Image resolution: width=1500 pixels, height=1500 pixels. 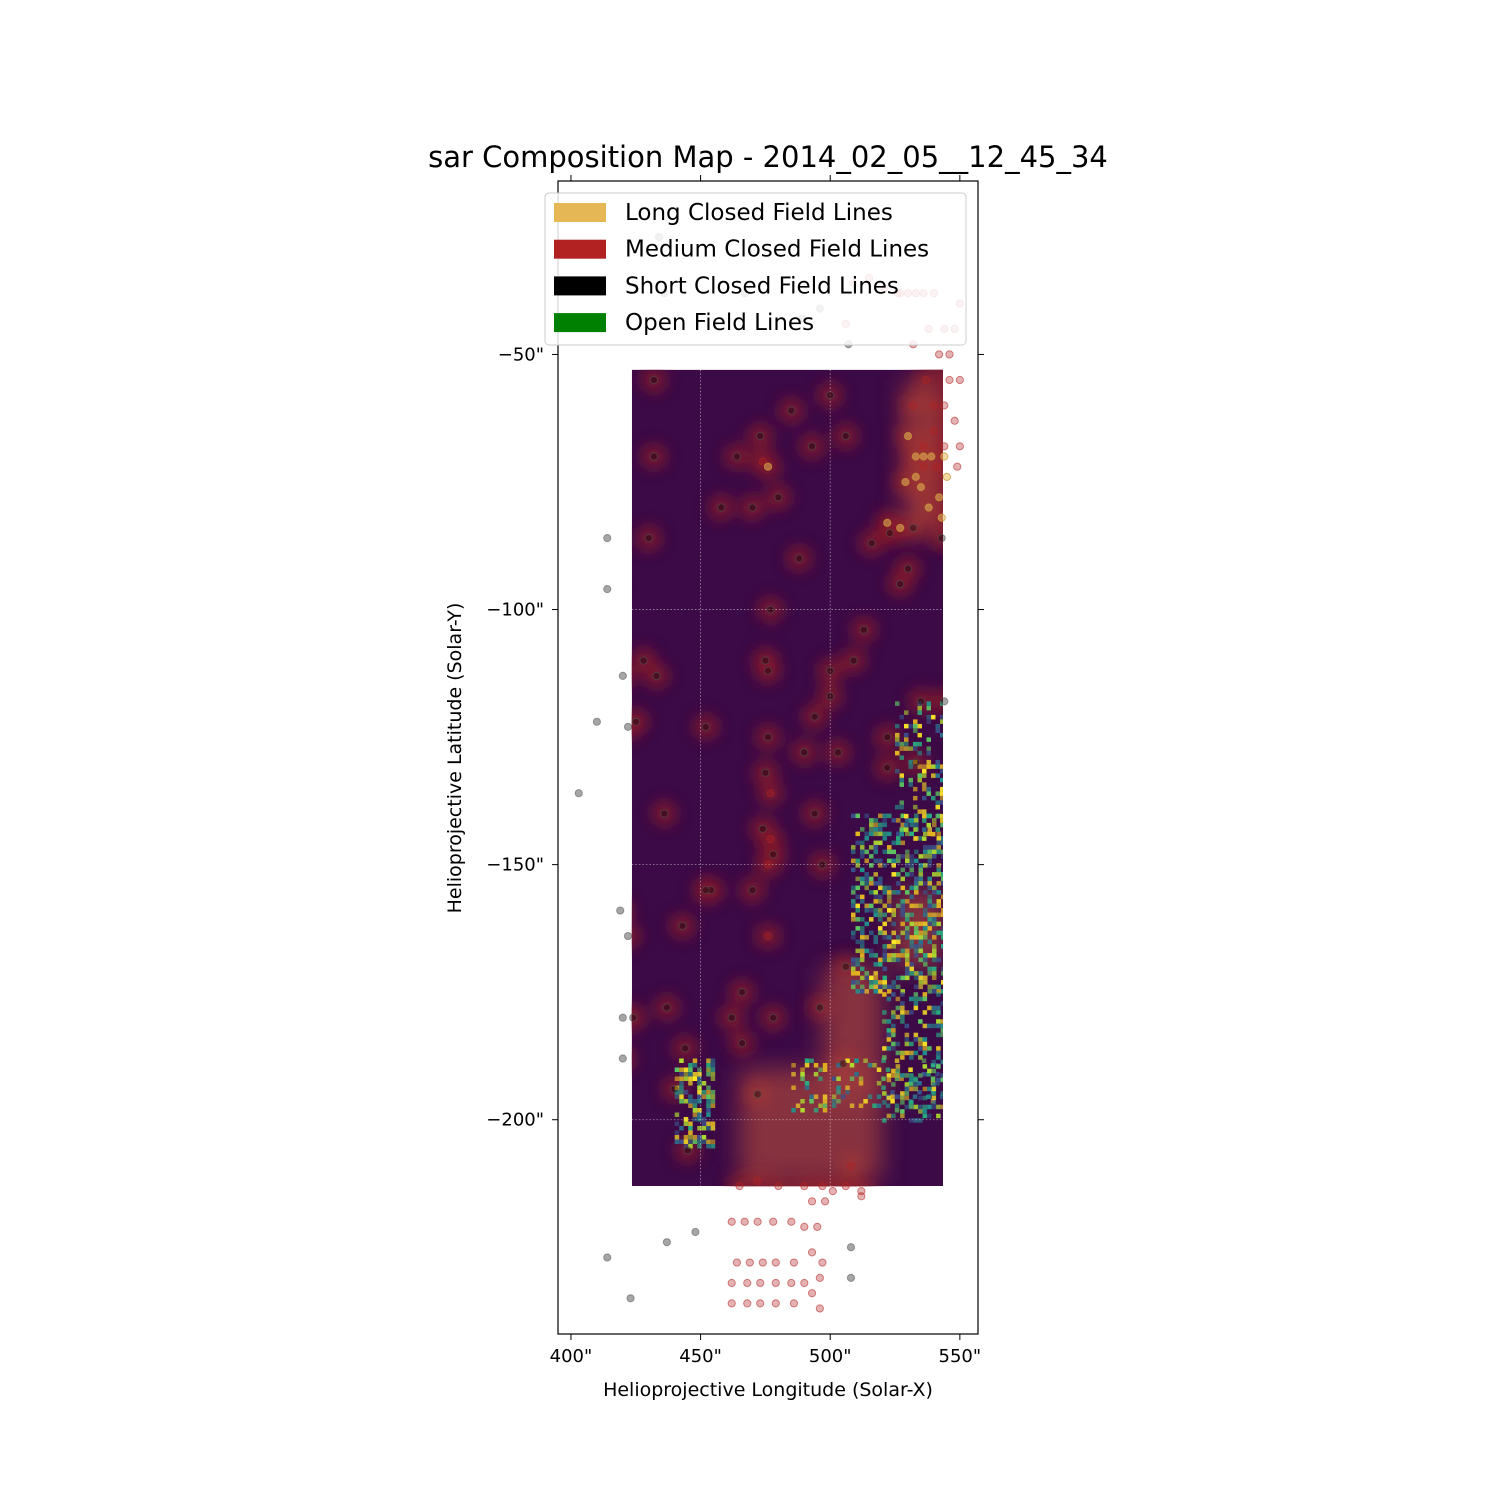 I want to click on legend-label: Long Closed Field Lines, so click(x=759, y=213).